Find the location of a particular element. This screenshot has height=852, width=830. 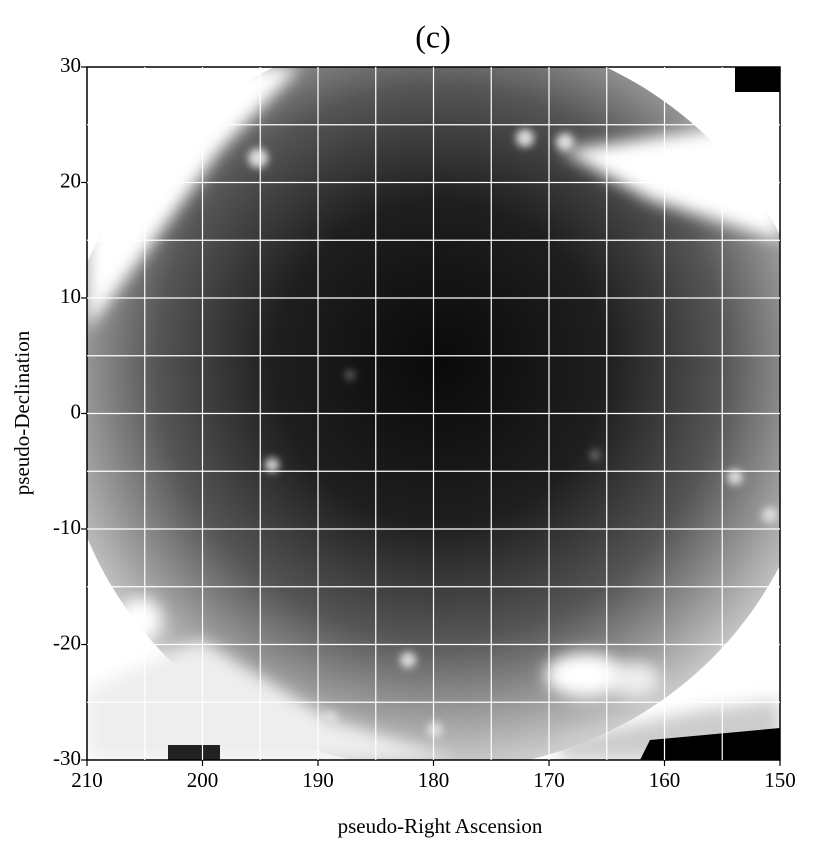

y-tick-label: -10 is located at coordinates (67, 527).